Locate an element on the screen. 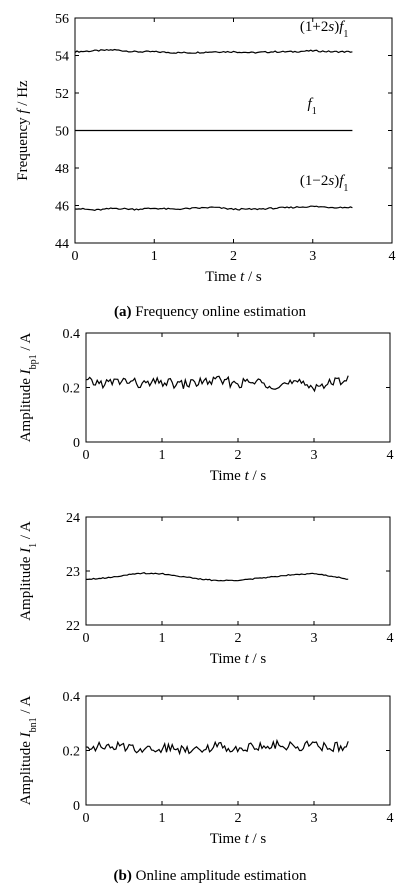 Image resolution: width=420 pixels, height=893 pixels. y-axis-label: Amplitude I1 / A is located at coordinates (28, 571).